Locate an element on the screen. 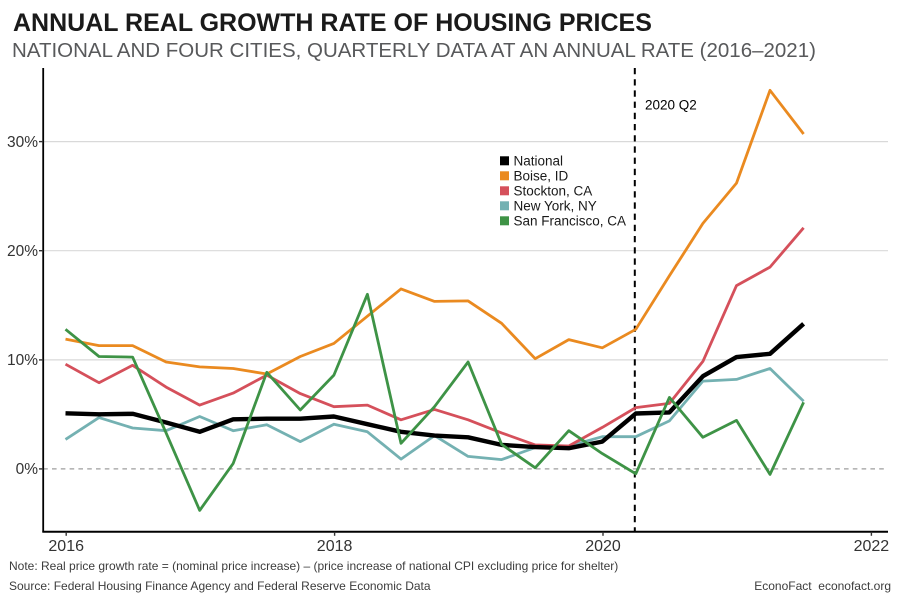  svg-text: 2020 is located at coordinates (603, 546).